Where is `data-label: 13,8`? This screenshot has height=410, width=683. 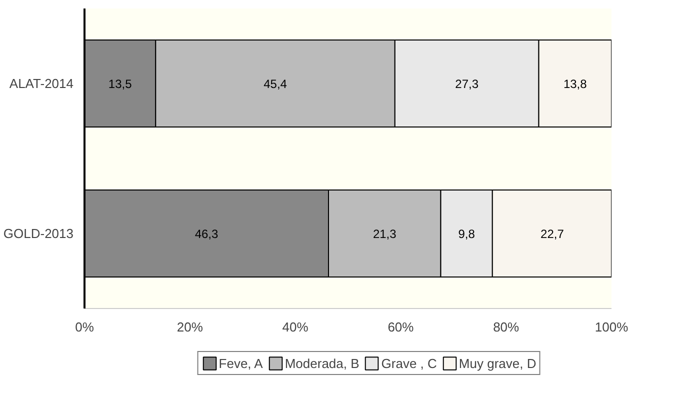
data-label: 13,8 is located at coordinates (575, 84).